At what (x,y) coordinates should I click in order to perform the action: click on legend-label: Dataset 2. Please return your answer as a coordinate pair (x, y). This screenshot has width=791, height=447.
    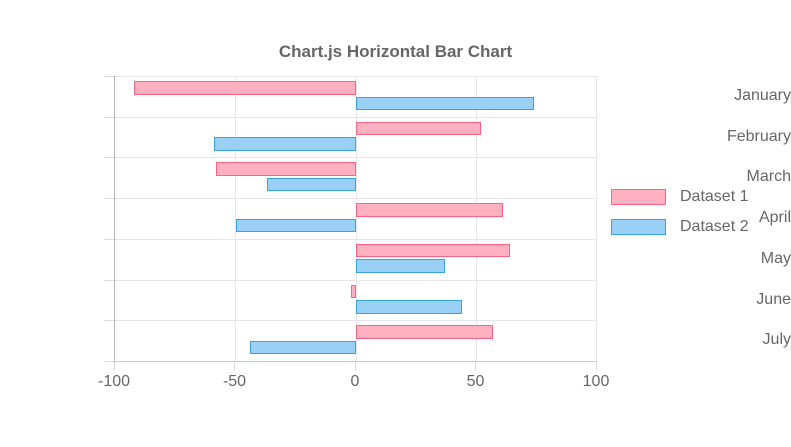
    Looking at the image, I should click on (714, 226).